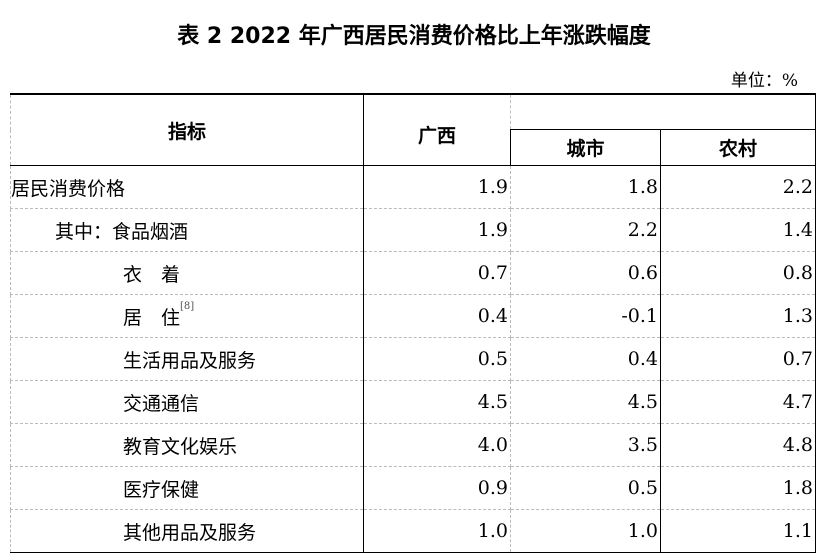 This screenshot has width=828, height=560. What do you see at coordinates (152, 274) in the screenshot?
I see `row-label-text: 衣 着` at bounding box center [152, 274].